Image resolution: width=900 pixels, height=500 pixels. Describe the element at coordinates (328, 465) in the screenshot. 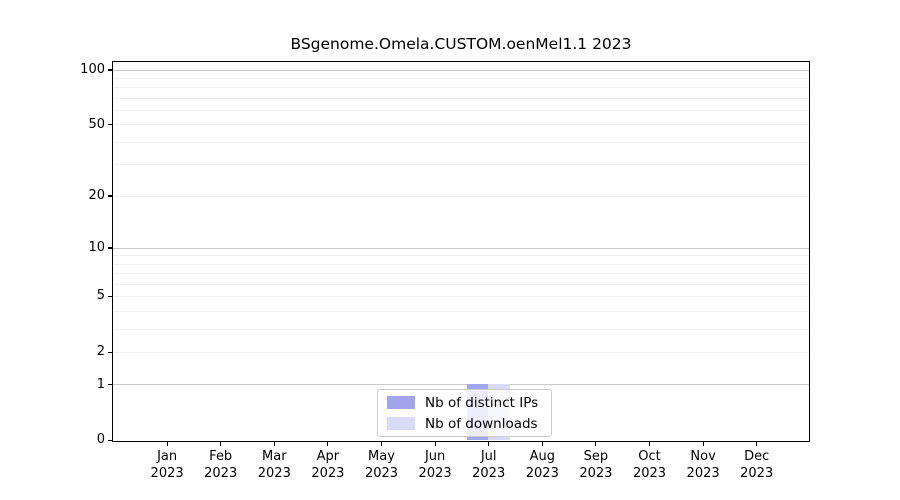

I see `x-tick-label: Apr 2023` at that location.